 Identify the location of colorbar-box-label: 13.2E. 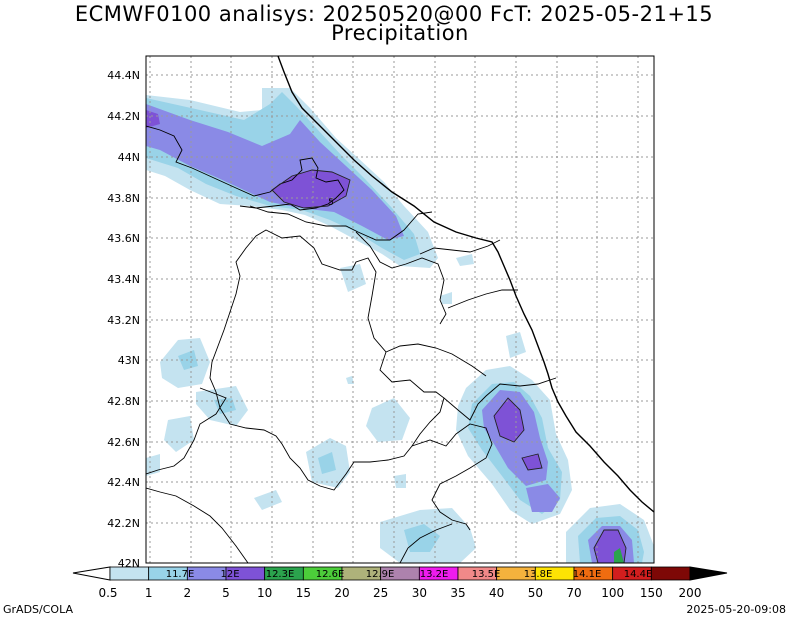
(434, 574).